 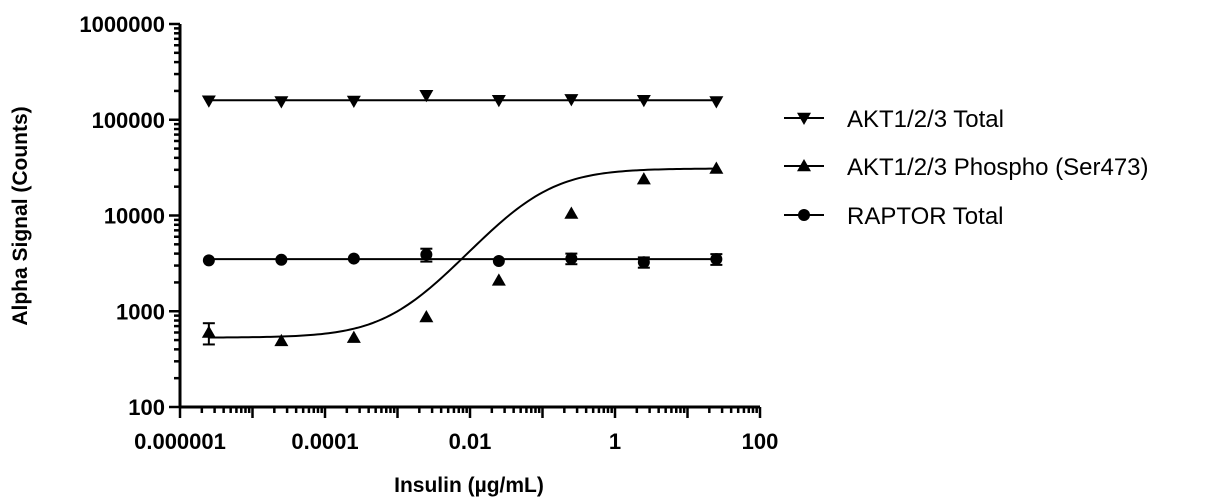 I want to click on x-tick-label: 1, so click(x=615, y=441).